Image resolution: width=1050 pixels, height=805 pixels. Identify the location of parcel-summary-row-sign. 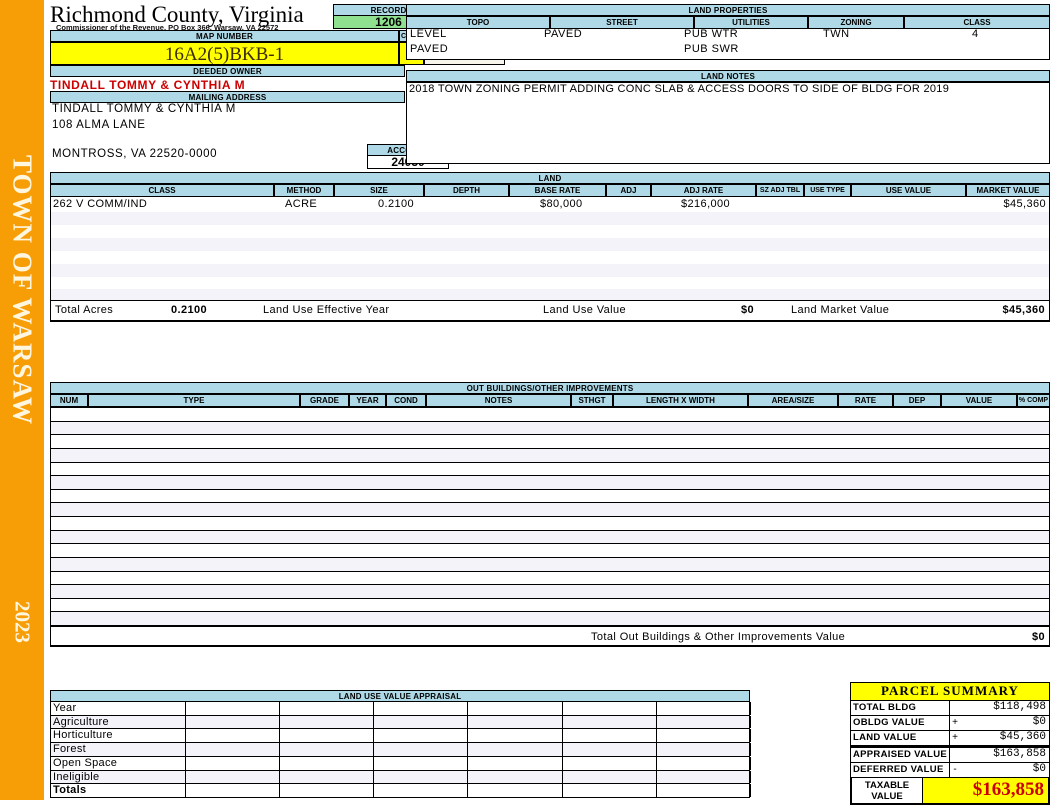
(955, 755).